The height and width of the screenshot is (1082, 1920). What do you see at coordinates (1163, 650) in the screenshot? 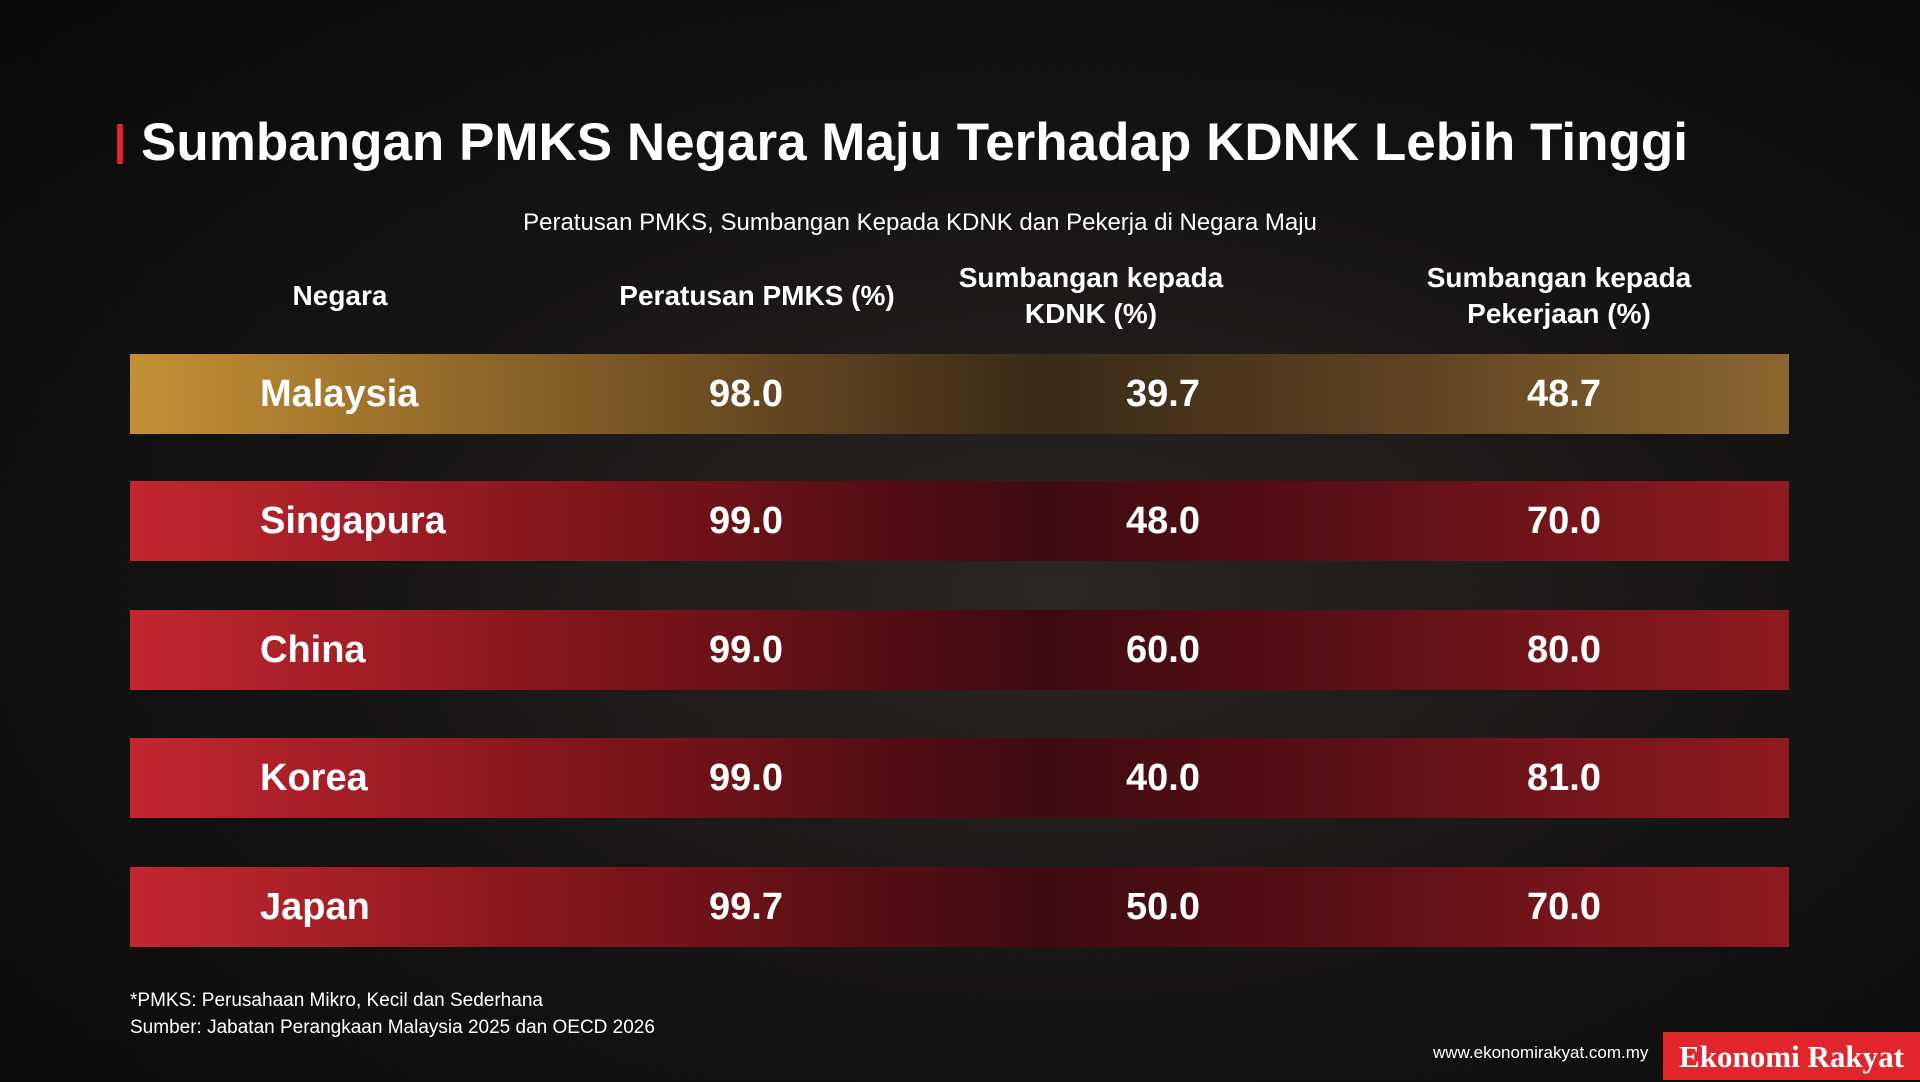
I see `value-cell: 60.0` at bounding box center [1163, 650].